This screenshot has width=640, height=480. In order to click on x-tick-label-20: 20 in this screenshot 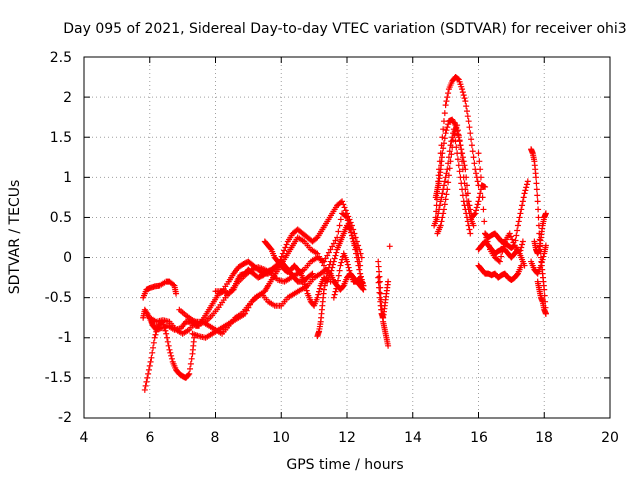, I will do `click(610, 438)`.